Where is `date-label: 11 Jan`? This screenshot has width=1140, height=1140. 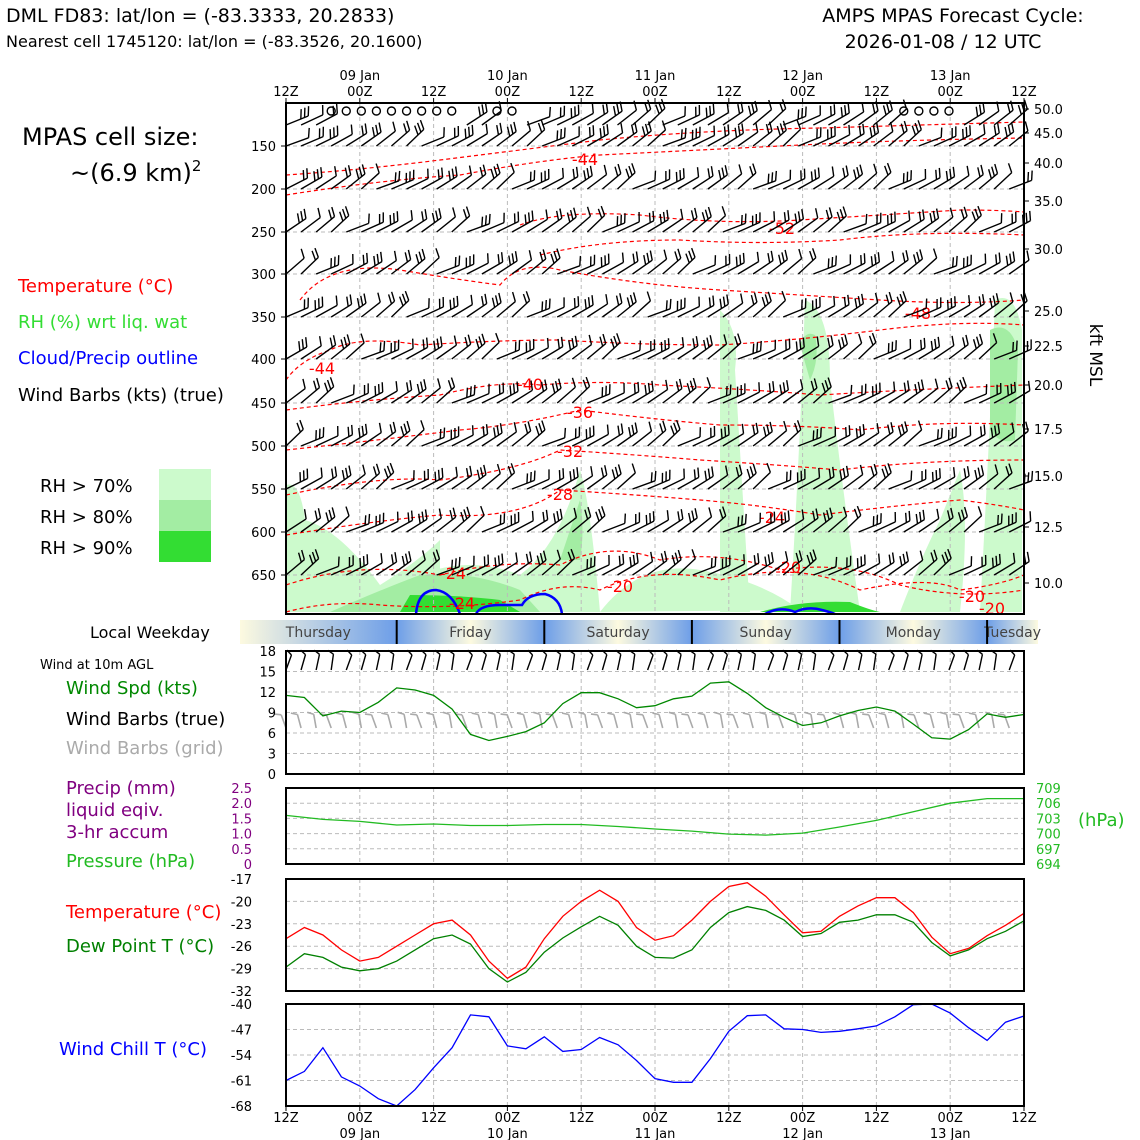
date-label: 11 Jan is located at coordinates (655, 1133).